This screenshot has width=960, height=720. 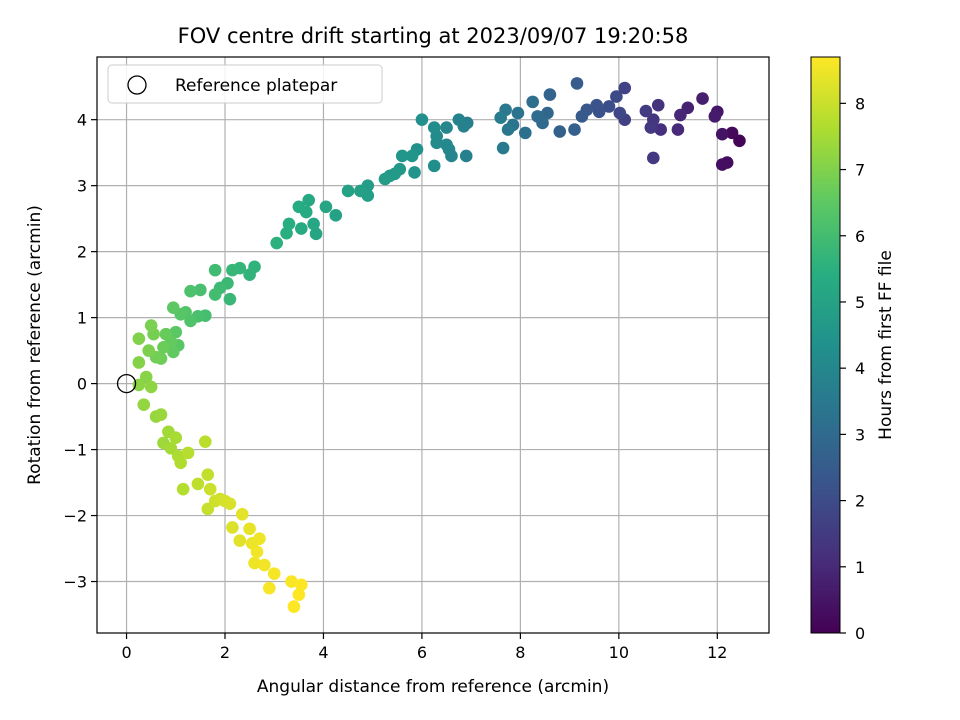 What do you see at coordinates (860, 236) in the screenshot?
I see `colorbar-tick-label: 6` at bounding box center [860, 236].